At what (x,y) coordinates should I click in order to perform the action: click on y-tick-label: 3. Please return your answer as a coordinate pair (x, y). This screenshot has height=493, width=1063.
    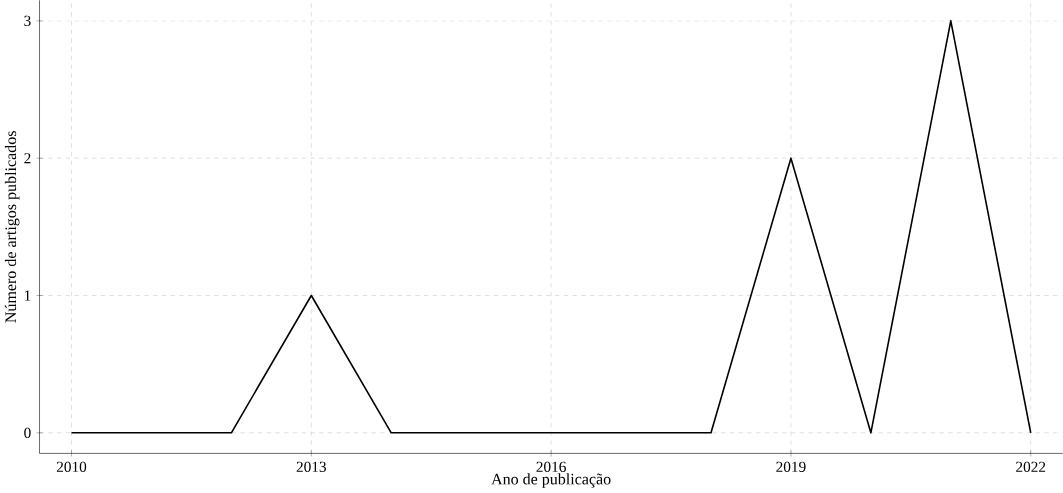
    Looking at the image, I should click on (27, 21).